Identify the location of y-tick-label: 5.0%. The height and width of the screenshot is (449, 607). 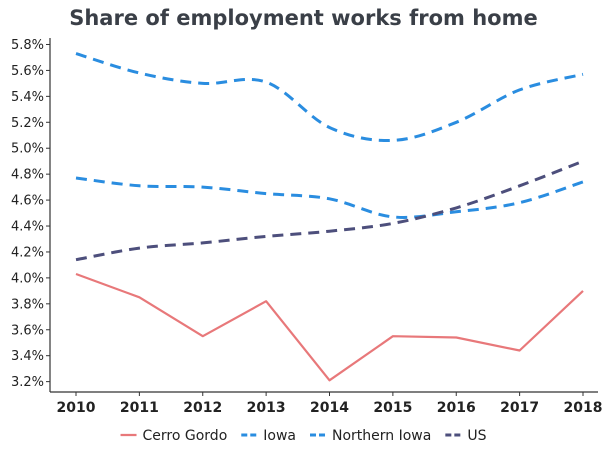
(27, 149).